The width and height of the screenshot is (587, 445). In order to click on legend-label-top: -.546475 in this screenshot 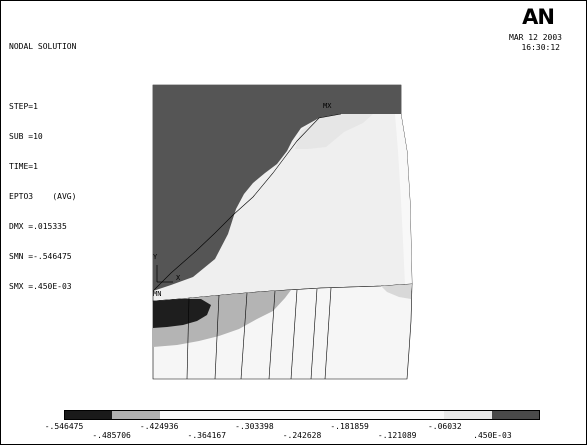, I will do `click(64, 426)`.